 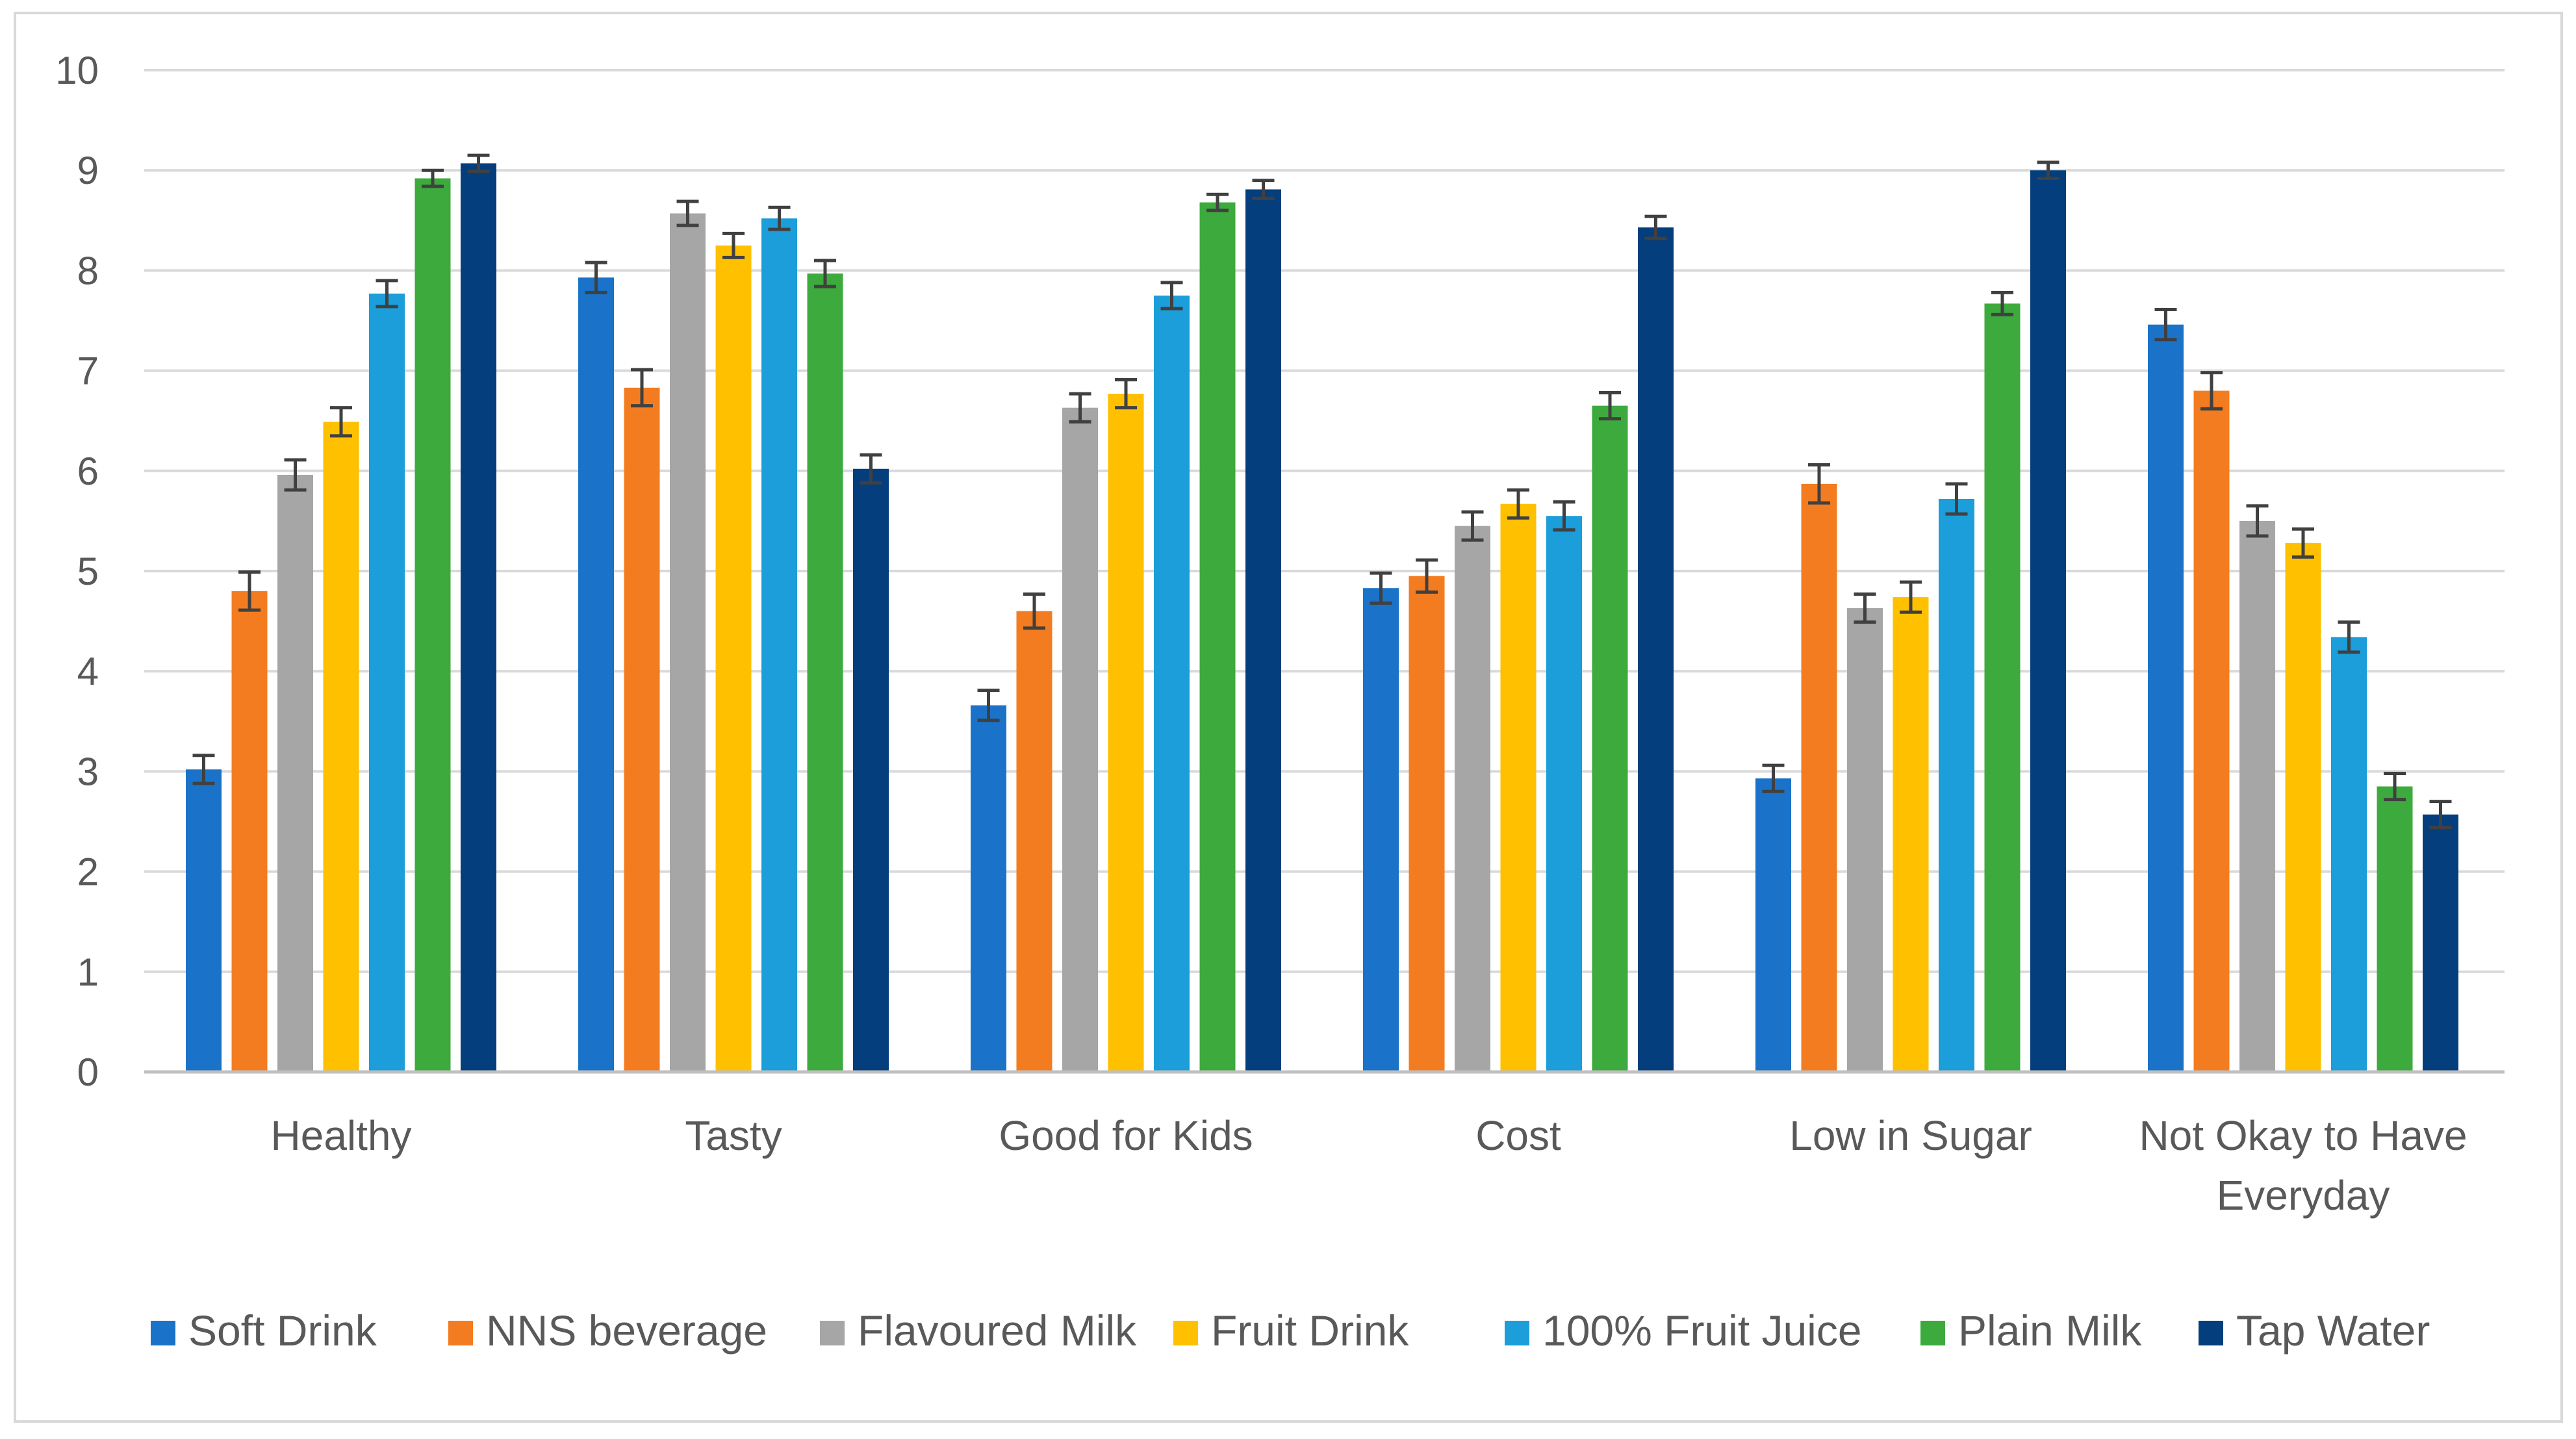 I want to click on x-category-label-3-0: Cost, so click(x=1518, y=1135).